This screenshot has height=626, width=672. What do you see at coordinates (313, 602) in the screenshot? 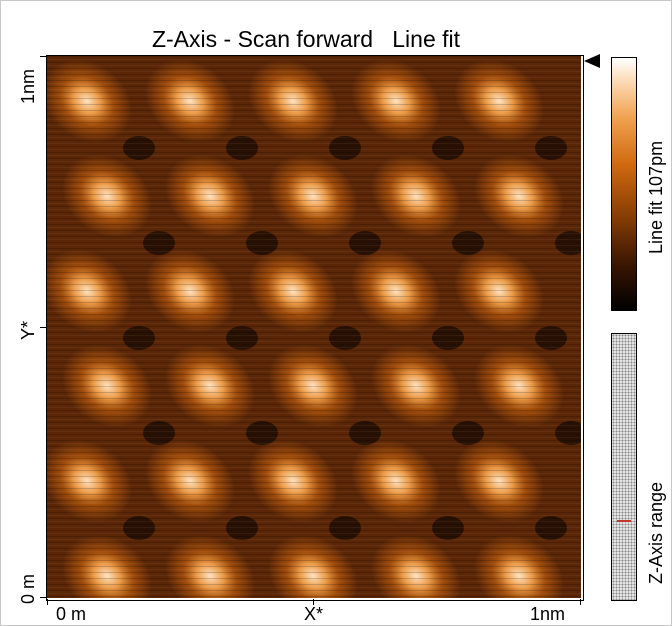
I see `x-tick-mid` at bounding box center [313, 602].